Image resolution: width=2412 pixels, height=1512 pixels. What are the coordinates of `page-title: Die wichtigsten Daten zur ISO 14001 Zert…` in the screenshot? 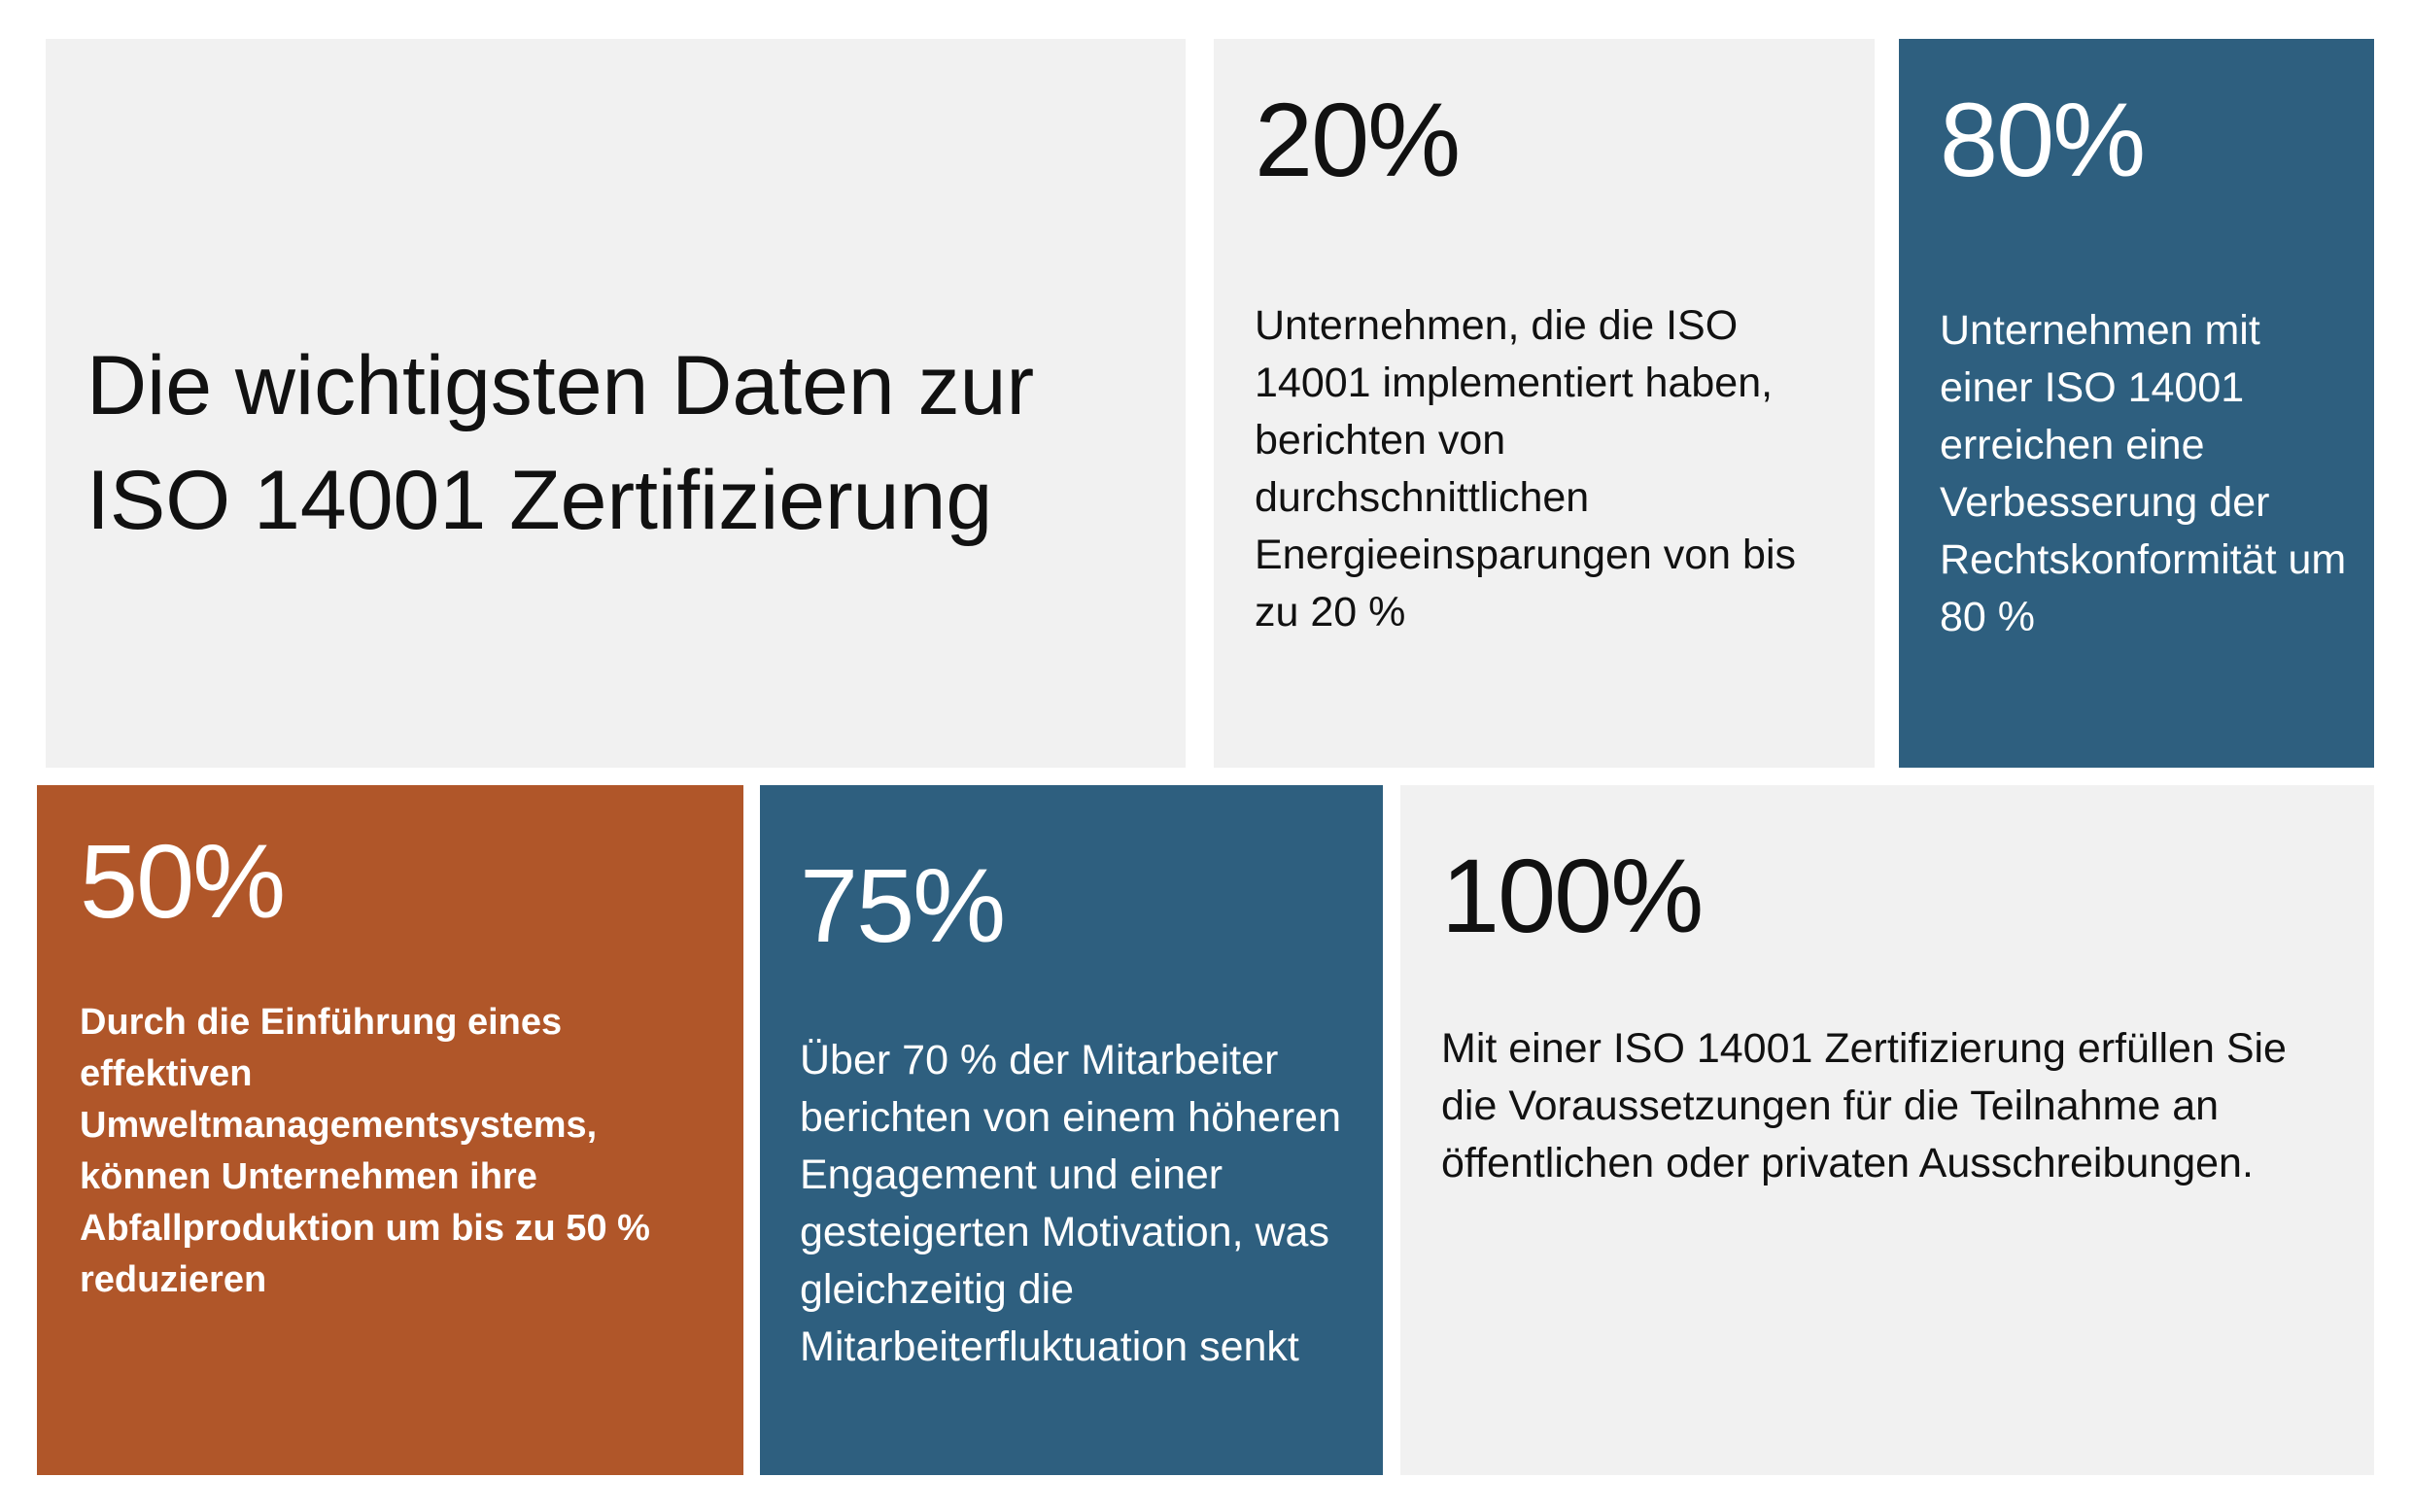 It's located at (625, 443).